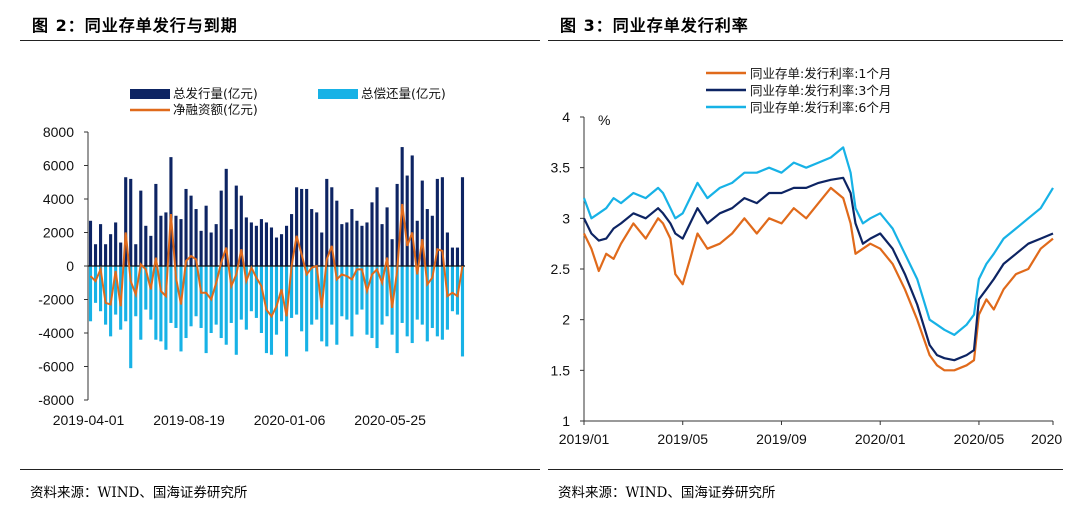  What do you see at coordinates (566, 421) in the screenshot?
I see `y-tick-label: 1` at bounding box center [566, 421].